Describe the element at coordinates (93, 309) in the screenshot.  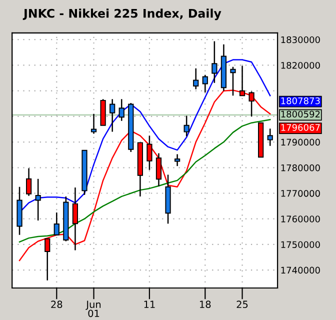
I see `x-tick-label: Jun 01` at that location.